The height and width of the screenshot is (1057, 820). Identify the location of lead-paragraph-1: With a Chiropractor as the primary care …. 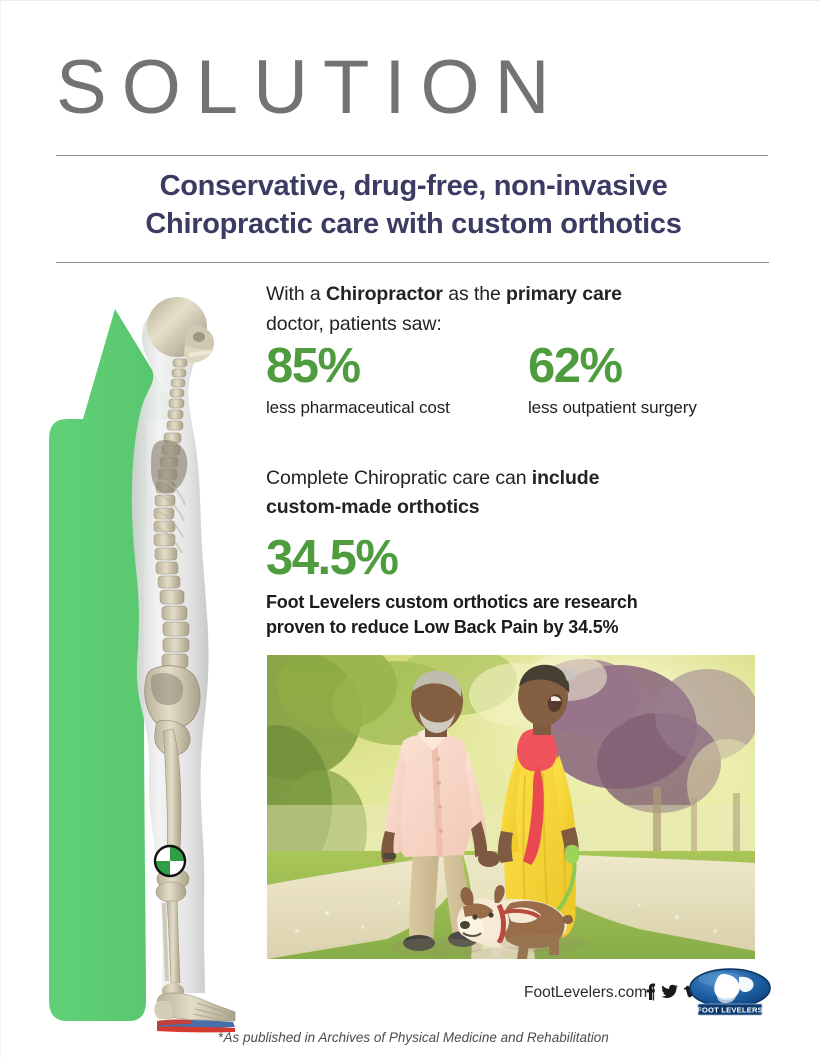
(516, 309).